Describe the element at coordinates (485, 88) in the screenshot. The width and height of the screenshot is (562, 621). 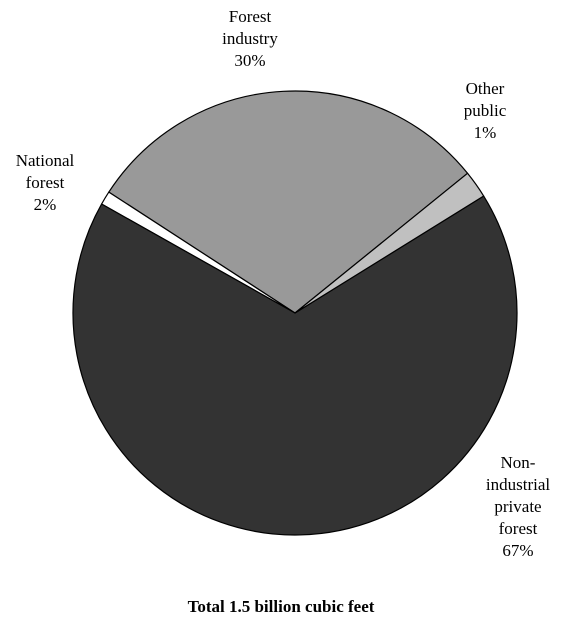
I see `slice-label-line: Other` at that location.